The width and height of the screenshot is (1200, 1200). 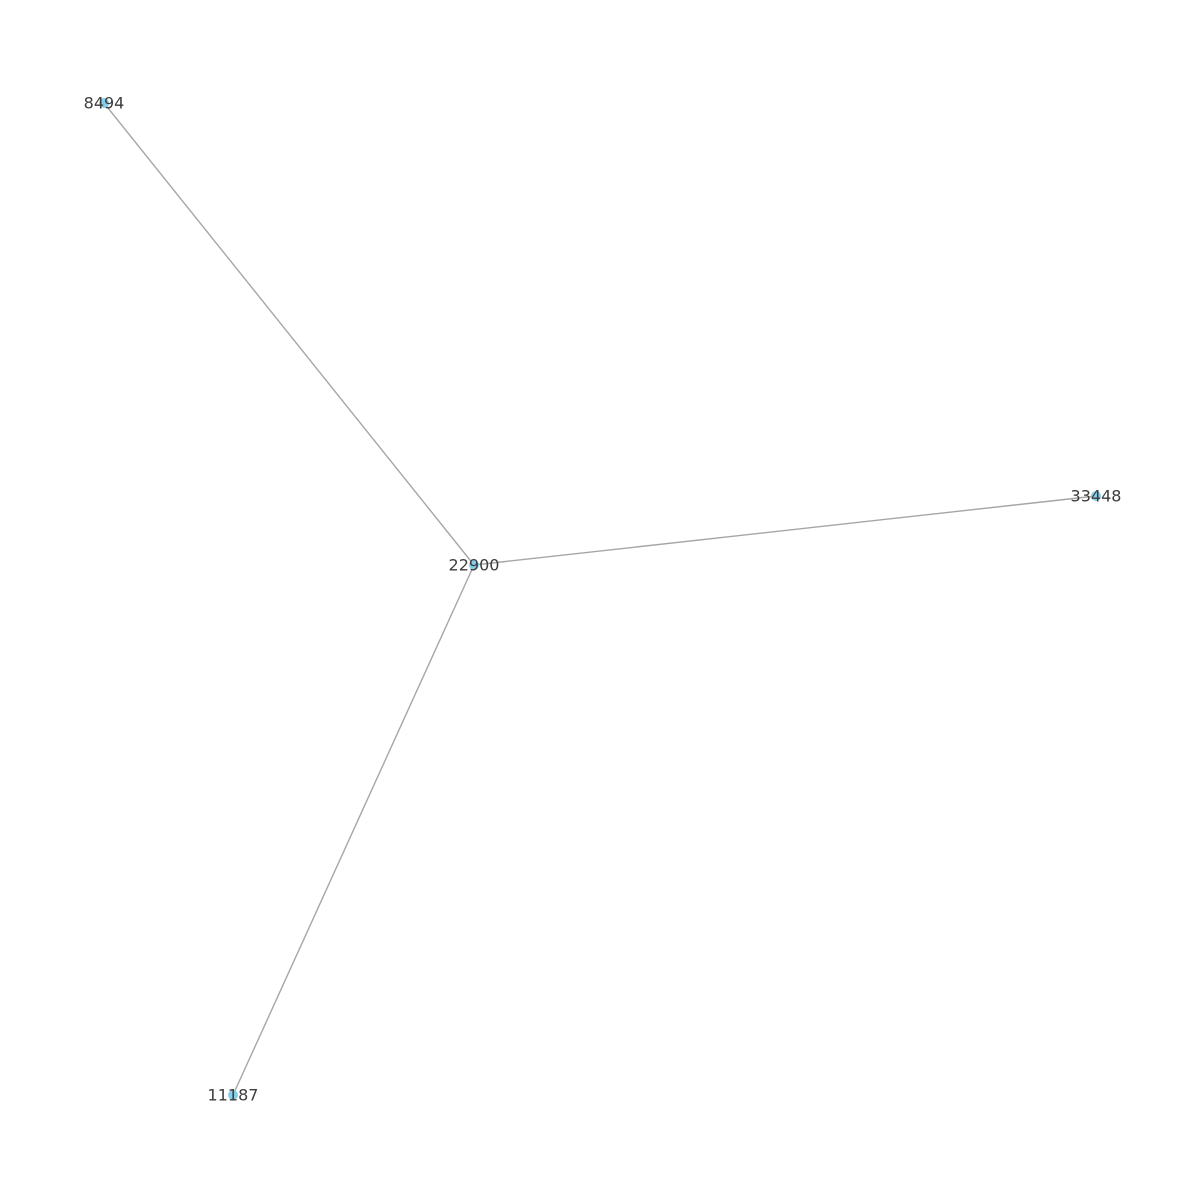 I want to click on node-label-33448: 33448, so click(x=1096, y=496).